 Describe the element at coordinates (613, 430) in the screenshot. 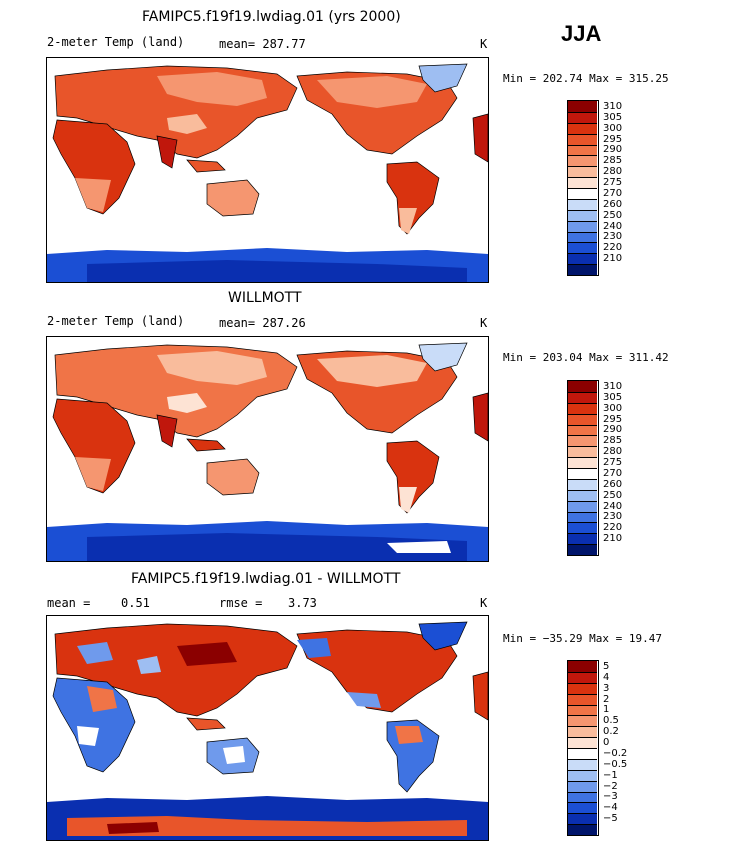

I see `colorbar-label: 290` at that location.